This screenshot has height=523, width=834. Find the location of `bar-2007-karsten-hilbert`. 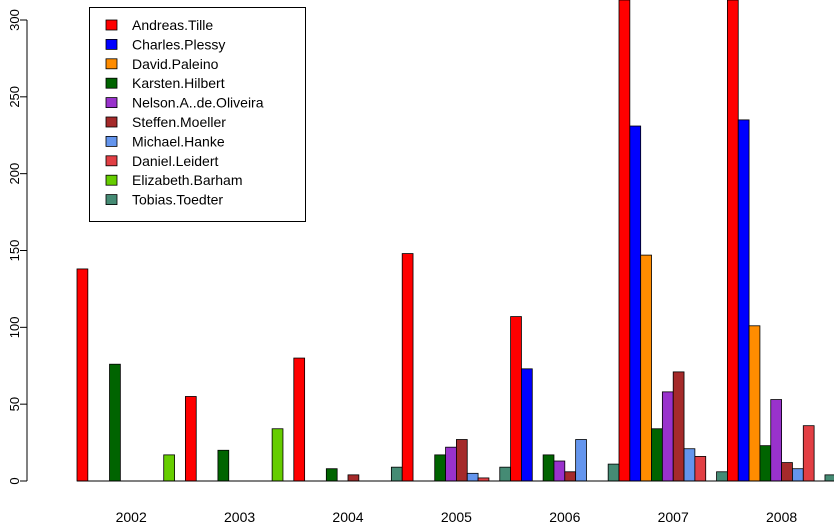

bar-2007-karsten-hilbert is located at coordinates (657, 455).